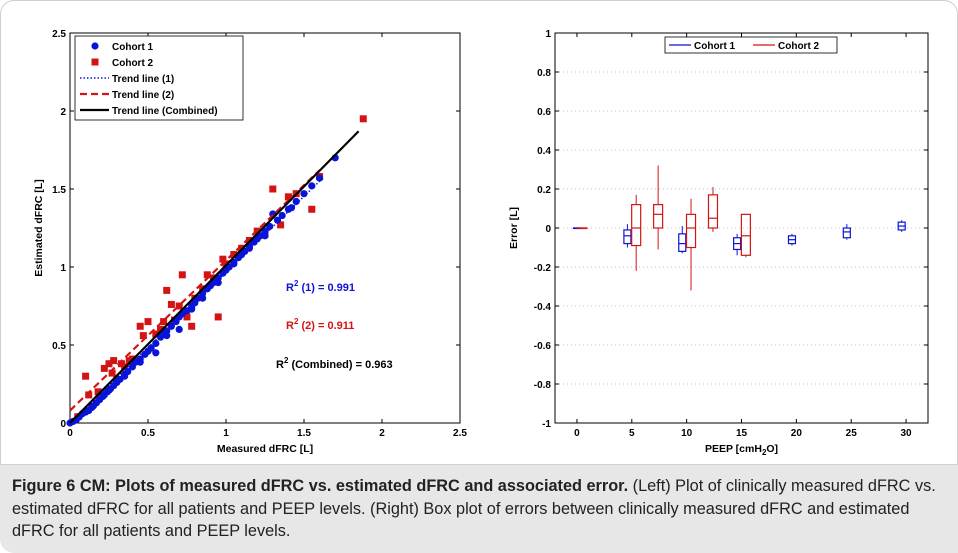  I want to click on x-tick-label: 30, so click(906, 433).